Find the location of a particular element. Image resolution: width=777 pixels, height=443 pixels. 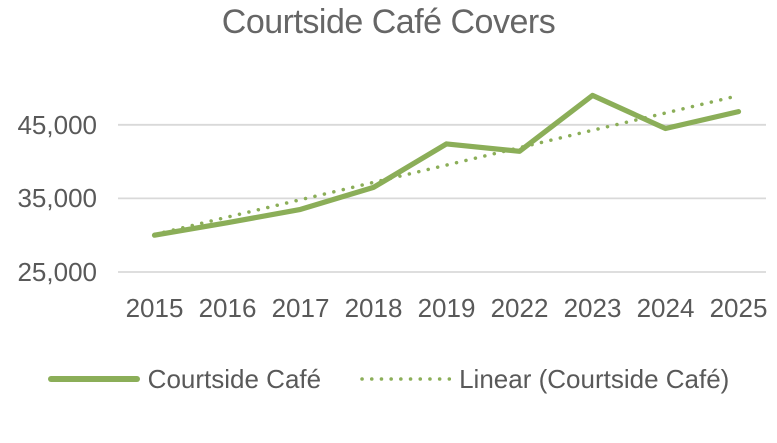

y-axis-label: 25,000 is located at coordinates (57, 272).